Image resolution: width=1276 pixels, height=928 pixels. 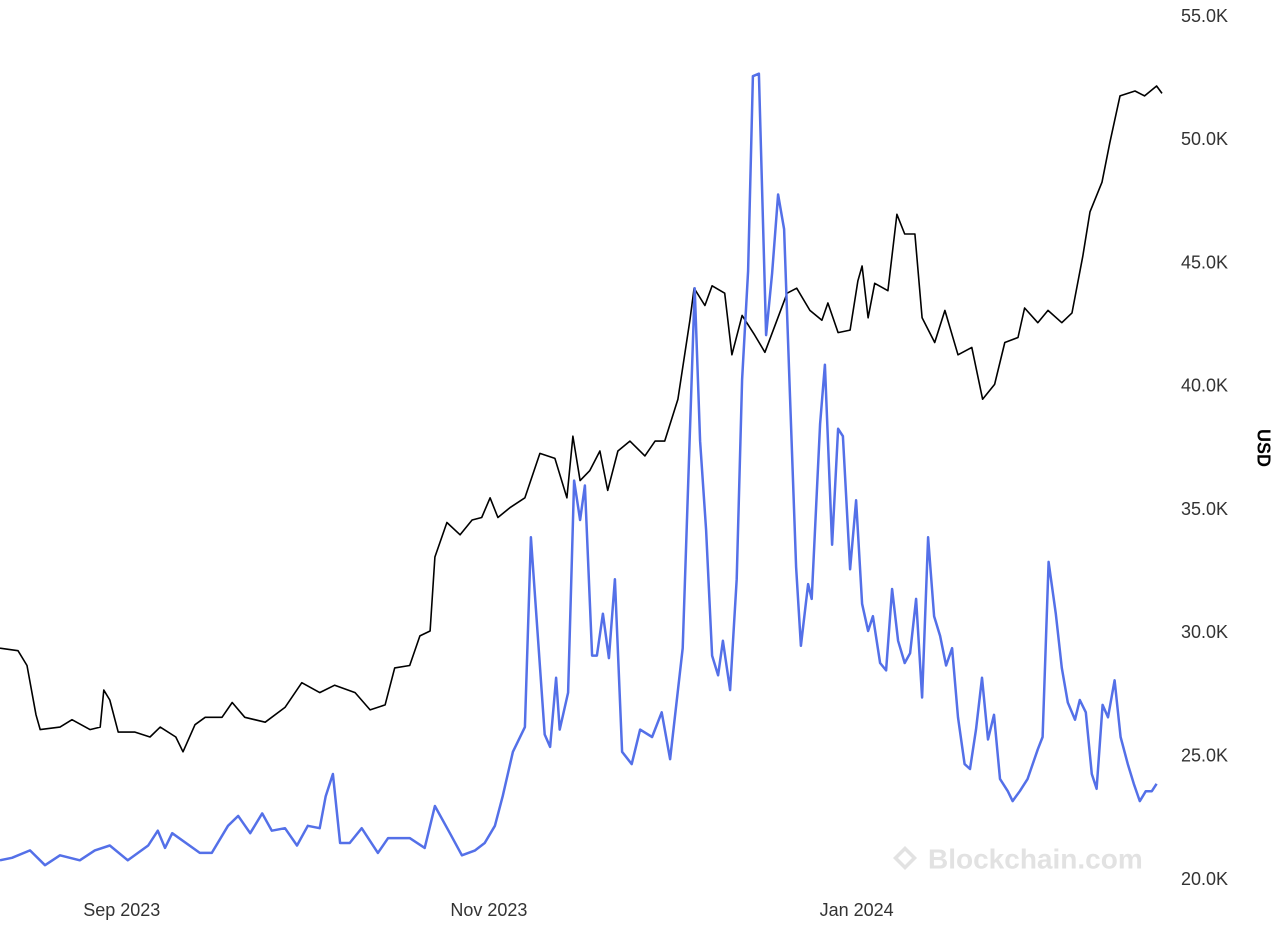 I want to click on x-tick-label: Sep 2023, so click(x=121, y=910).